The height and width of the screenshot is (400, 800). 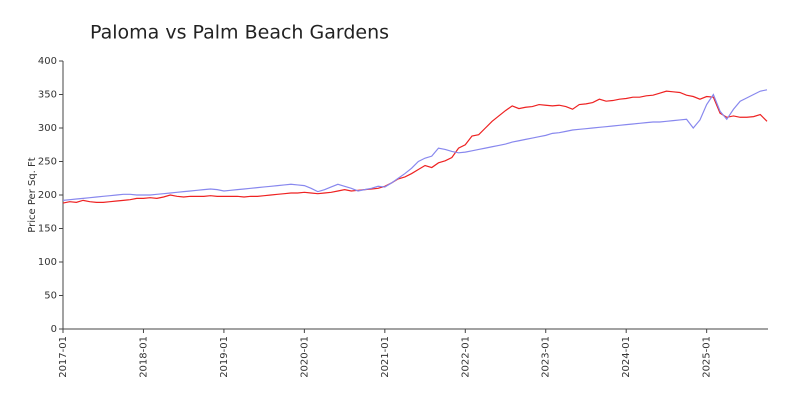 I want to click on y-tick-label: 200, so click(x=47, y=195).